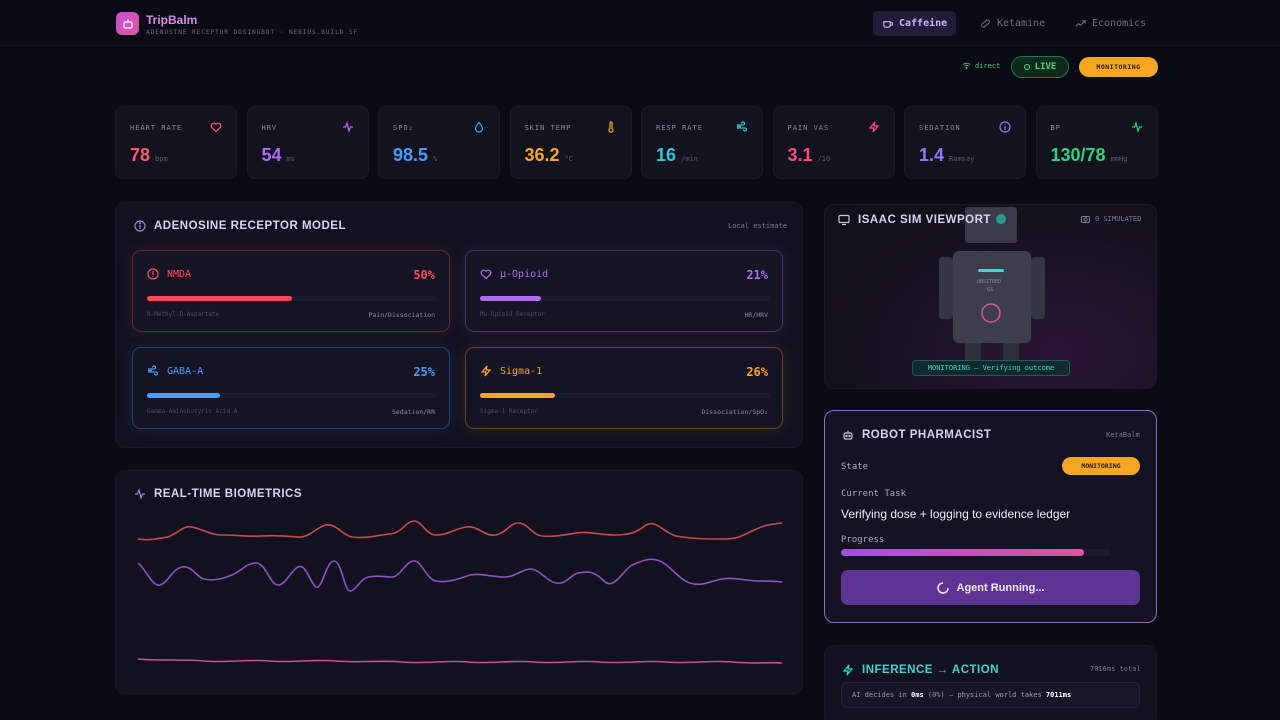 This screenshot has height=720, width=1280. What do you see at coordinates (568, 159) in the screenshot?
I see `vital-unit: °C` at bounding box center [568, 159].